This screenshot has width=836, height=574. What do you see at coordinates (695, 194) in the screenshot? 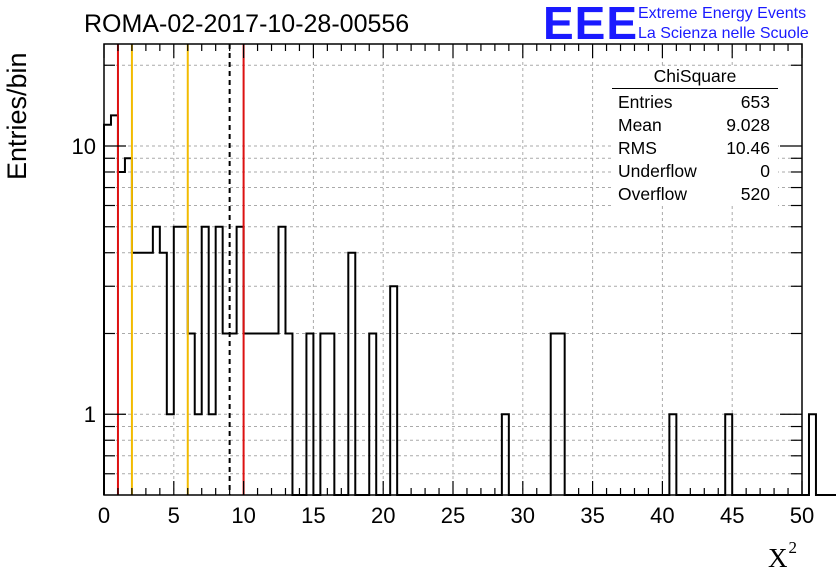
I see `stats-row-overflow: Overflow 520` at bounding box center [695, 194].